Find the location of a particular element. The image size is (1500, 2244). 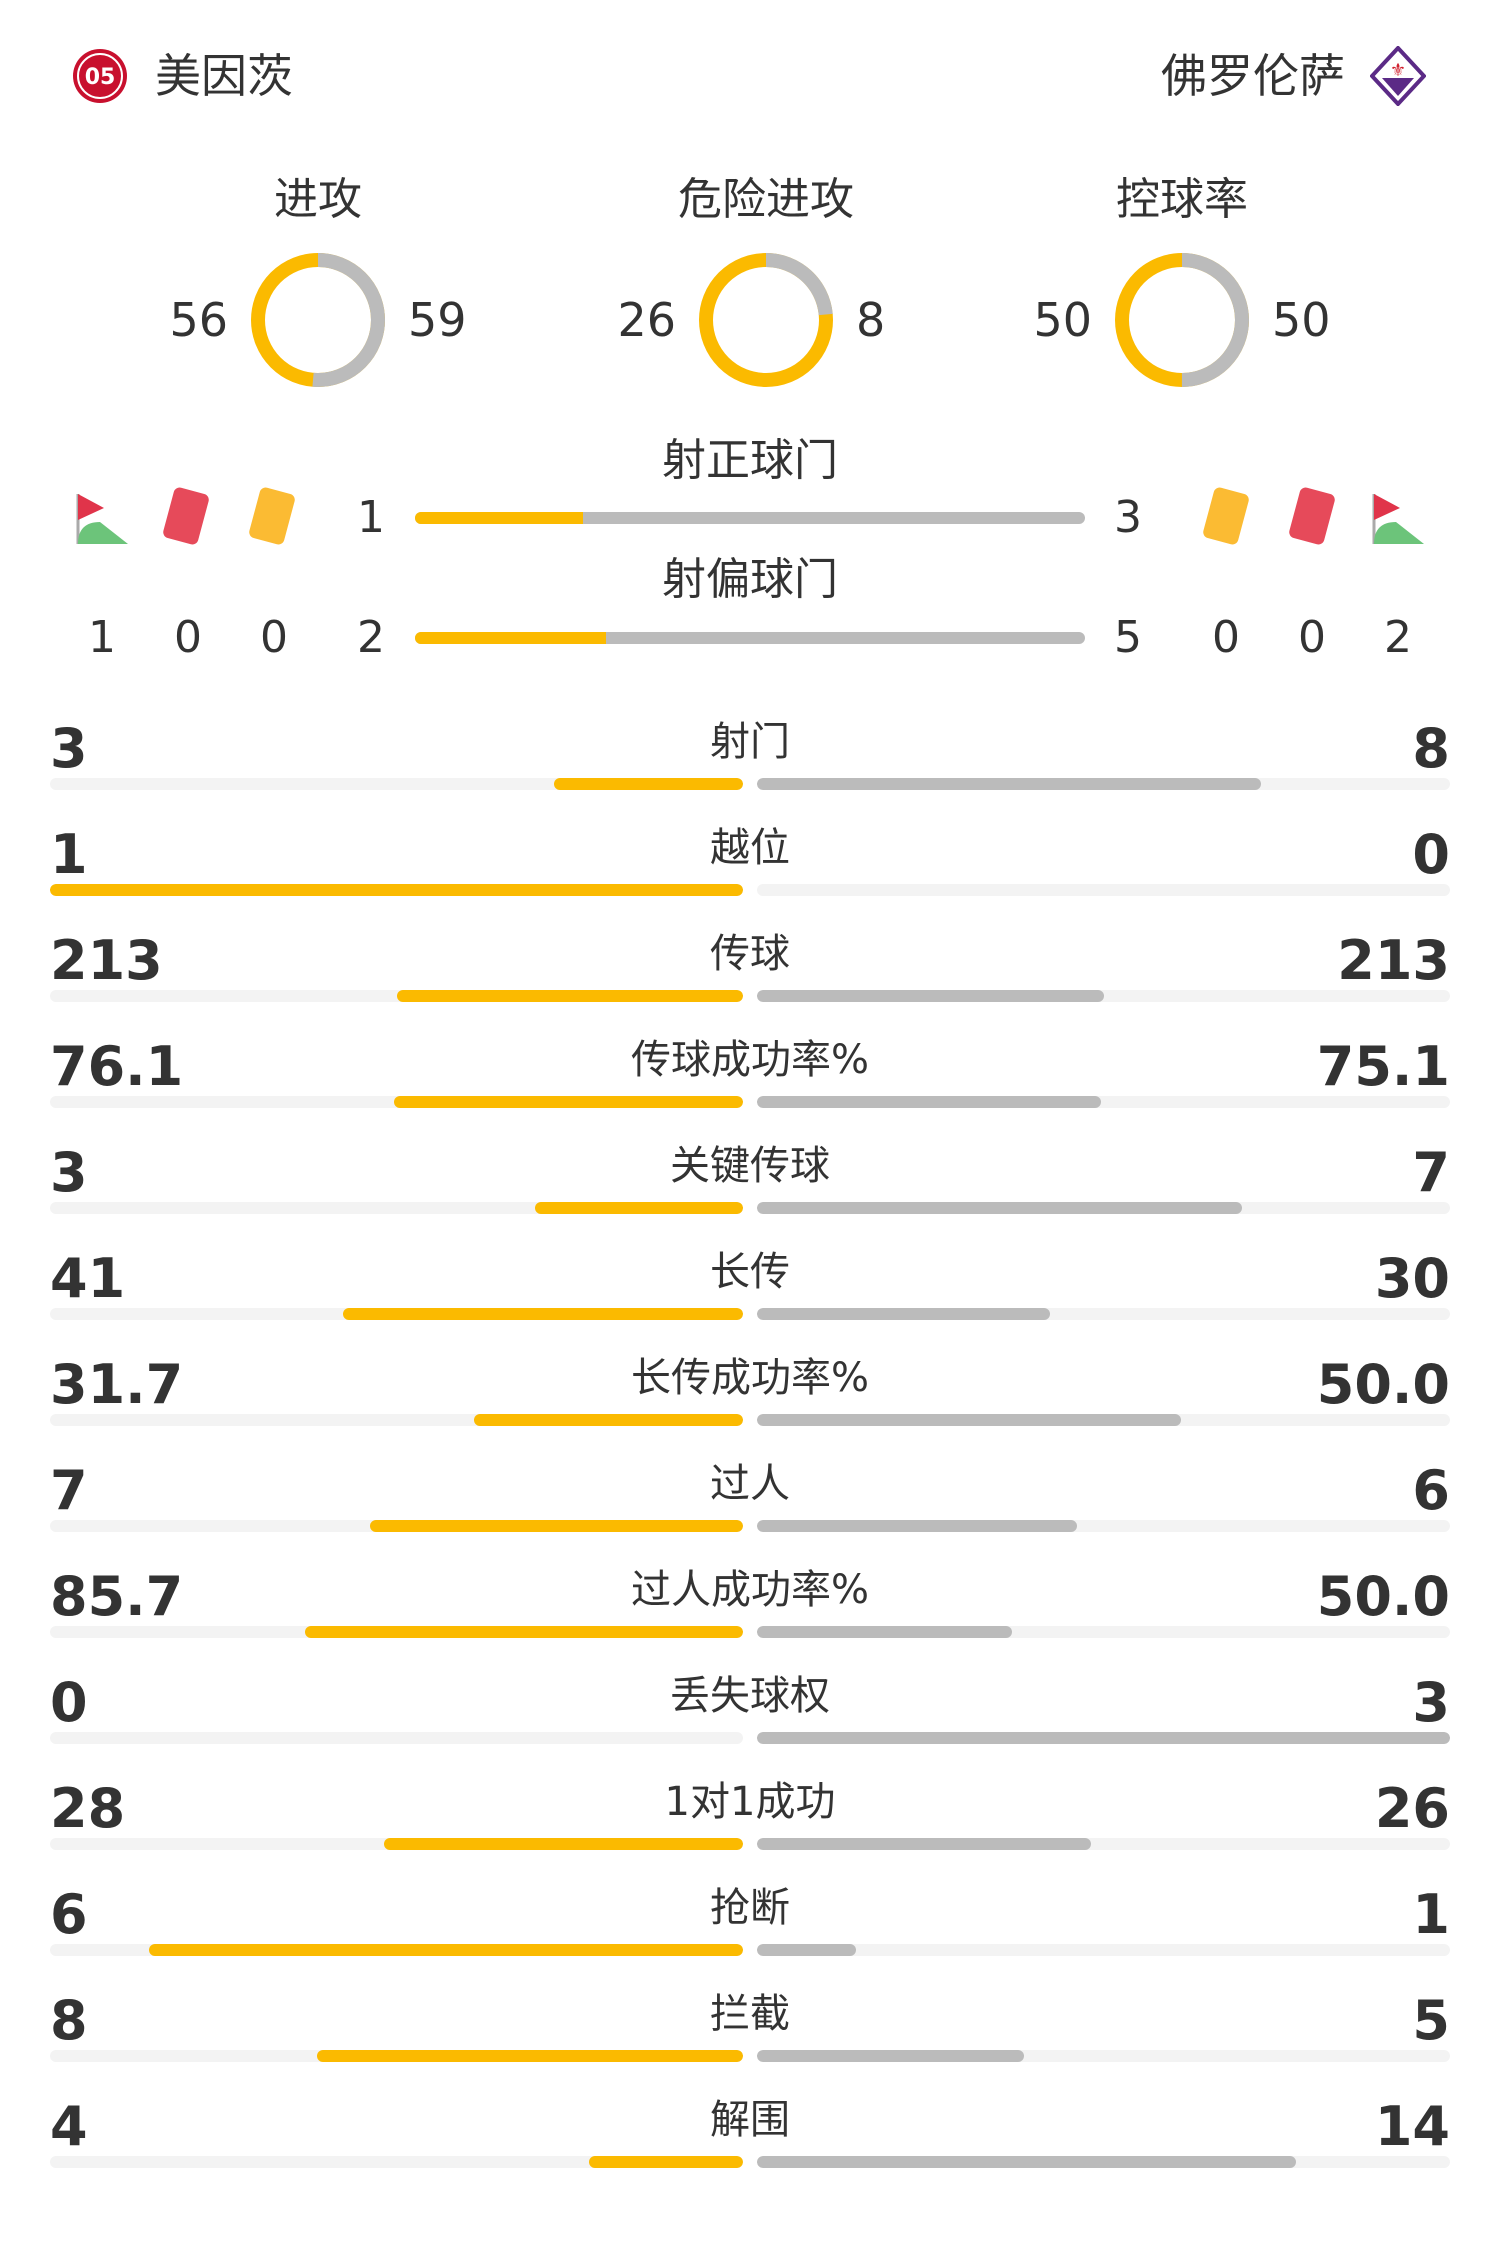

shots-off-target-label: 射偏球门 is located at coordinates (750, 579).